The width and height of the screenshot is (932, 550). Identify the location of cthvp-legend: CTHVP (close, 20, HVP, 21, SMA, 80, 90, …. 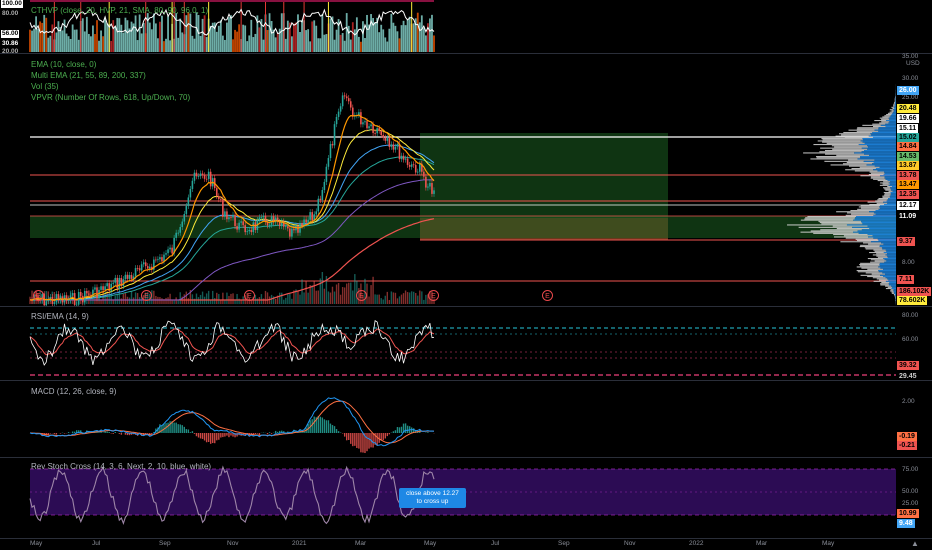
(120, 10).